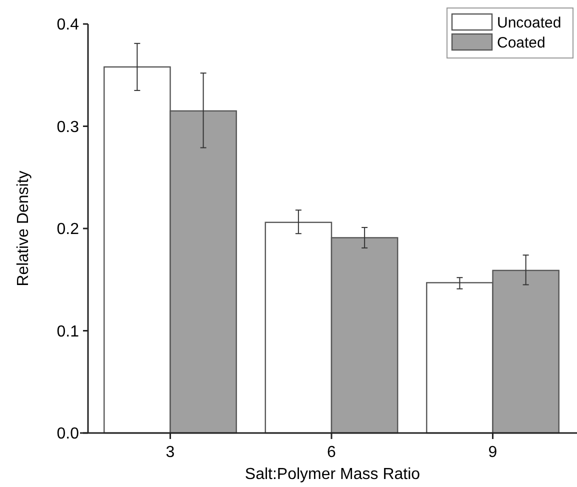  Describe the element at coordinates (68, 434) in the screenshot. I see `y-tick-label: 0.0` at that location.